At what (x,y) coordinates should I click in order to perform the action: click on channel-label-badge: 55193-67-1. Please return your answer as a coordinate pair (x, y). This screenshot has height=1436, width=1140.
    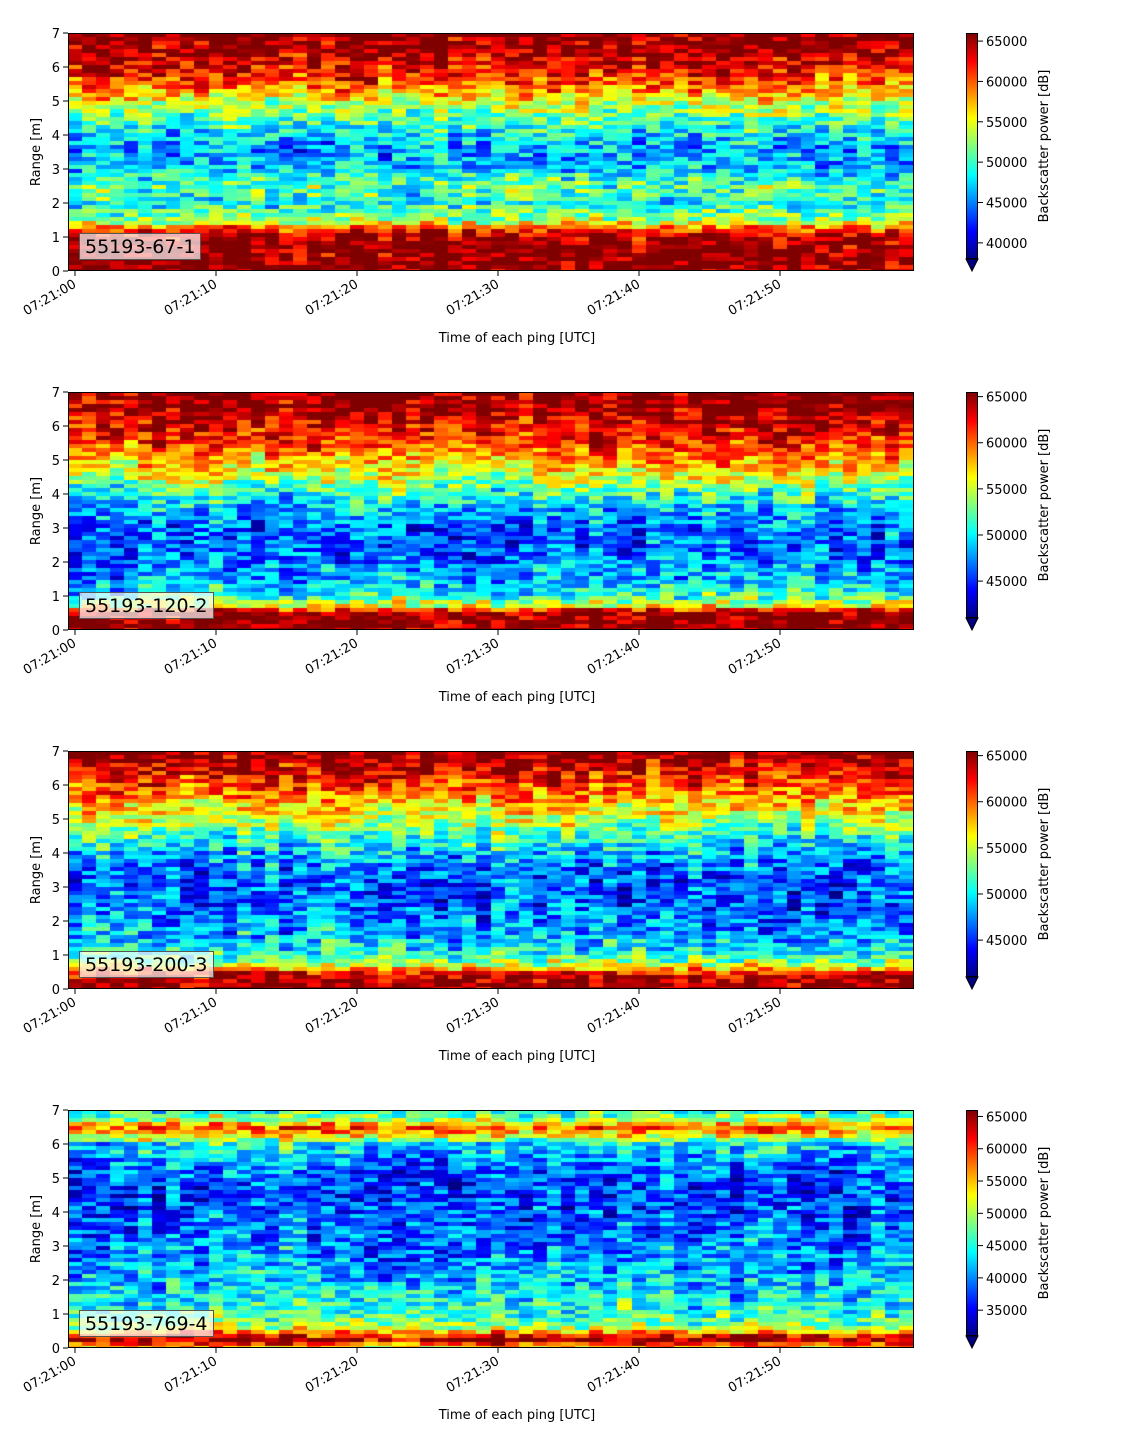
    Looking at the image, I should click on (140, 246).